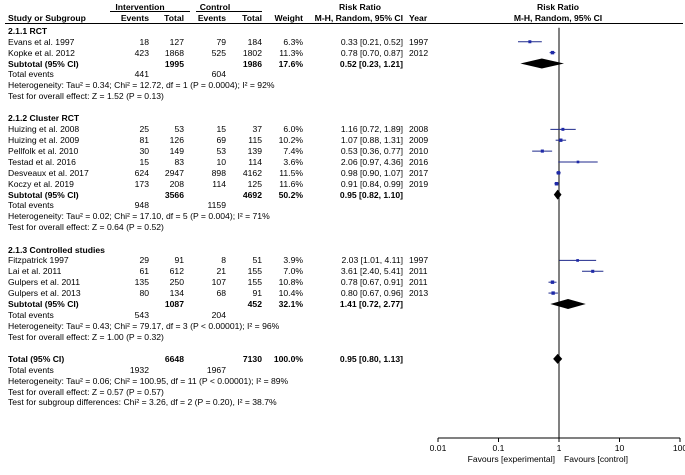  What do you see at coordinates (141, 183) in the screenshot?
I see `intervention-events: 173` at bounding box center [141, 183].